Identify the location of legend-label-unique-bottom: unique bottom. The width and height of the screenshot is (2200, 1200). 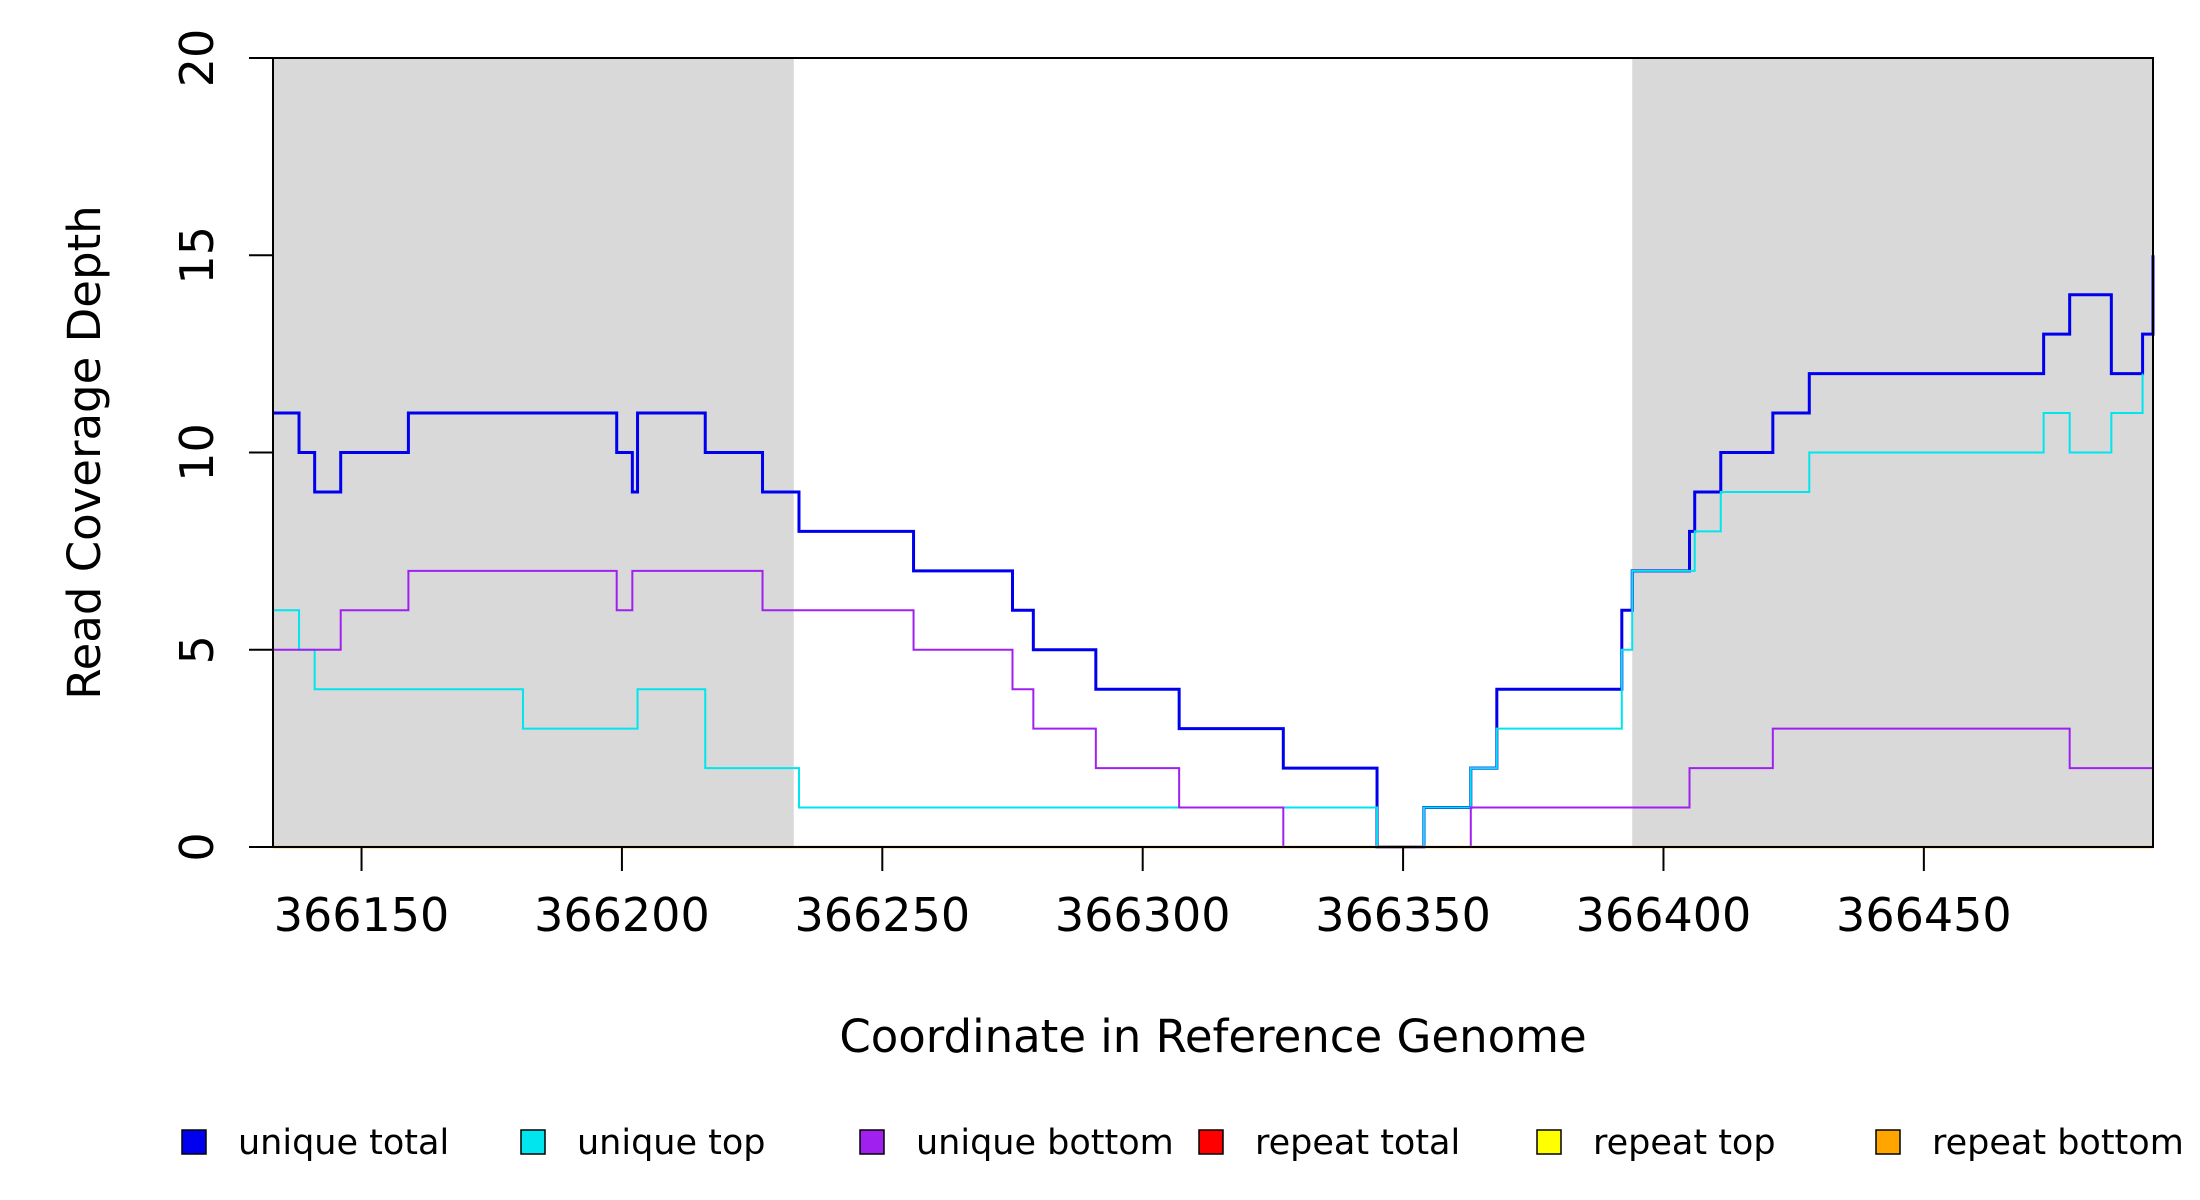
(1045, 1143).